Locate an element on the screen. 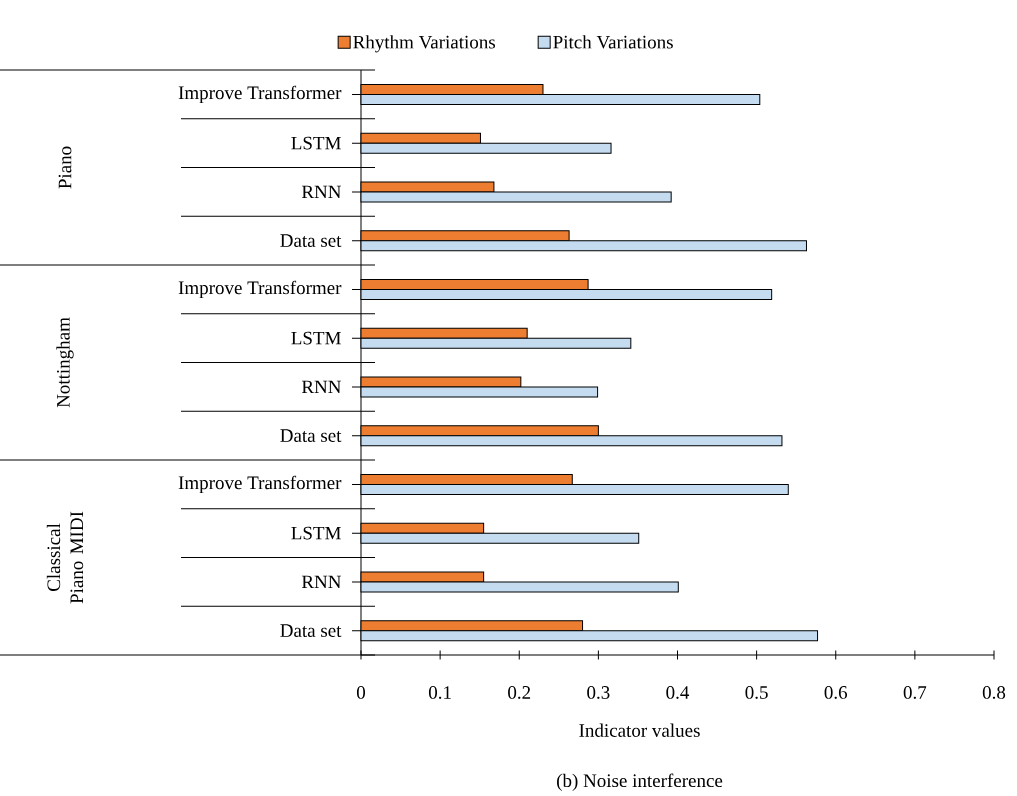 This screenshot has width=1017, height=796. x-tick-label: 0.7 is located at coordinates (915, 692).